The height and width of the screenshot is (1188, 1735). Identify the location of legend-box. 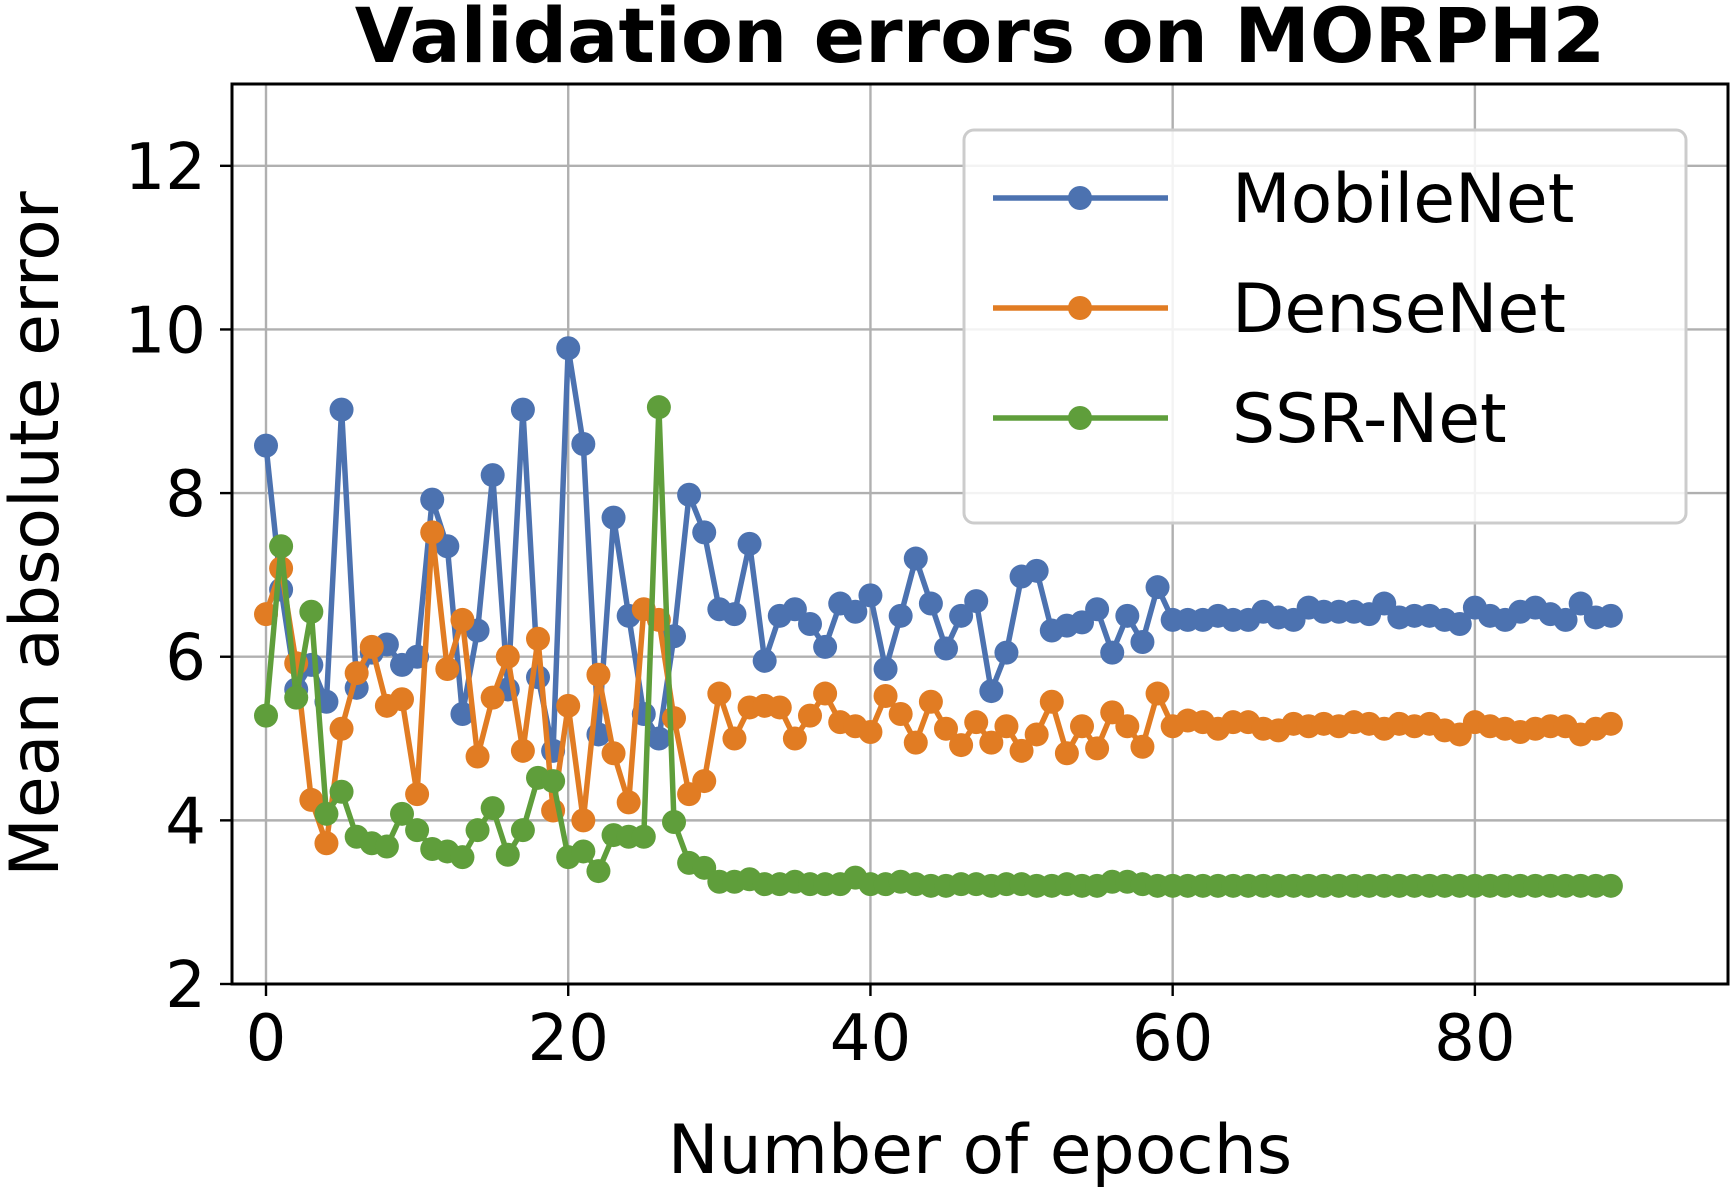
(1325, 326).